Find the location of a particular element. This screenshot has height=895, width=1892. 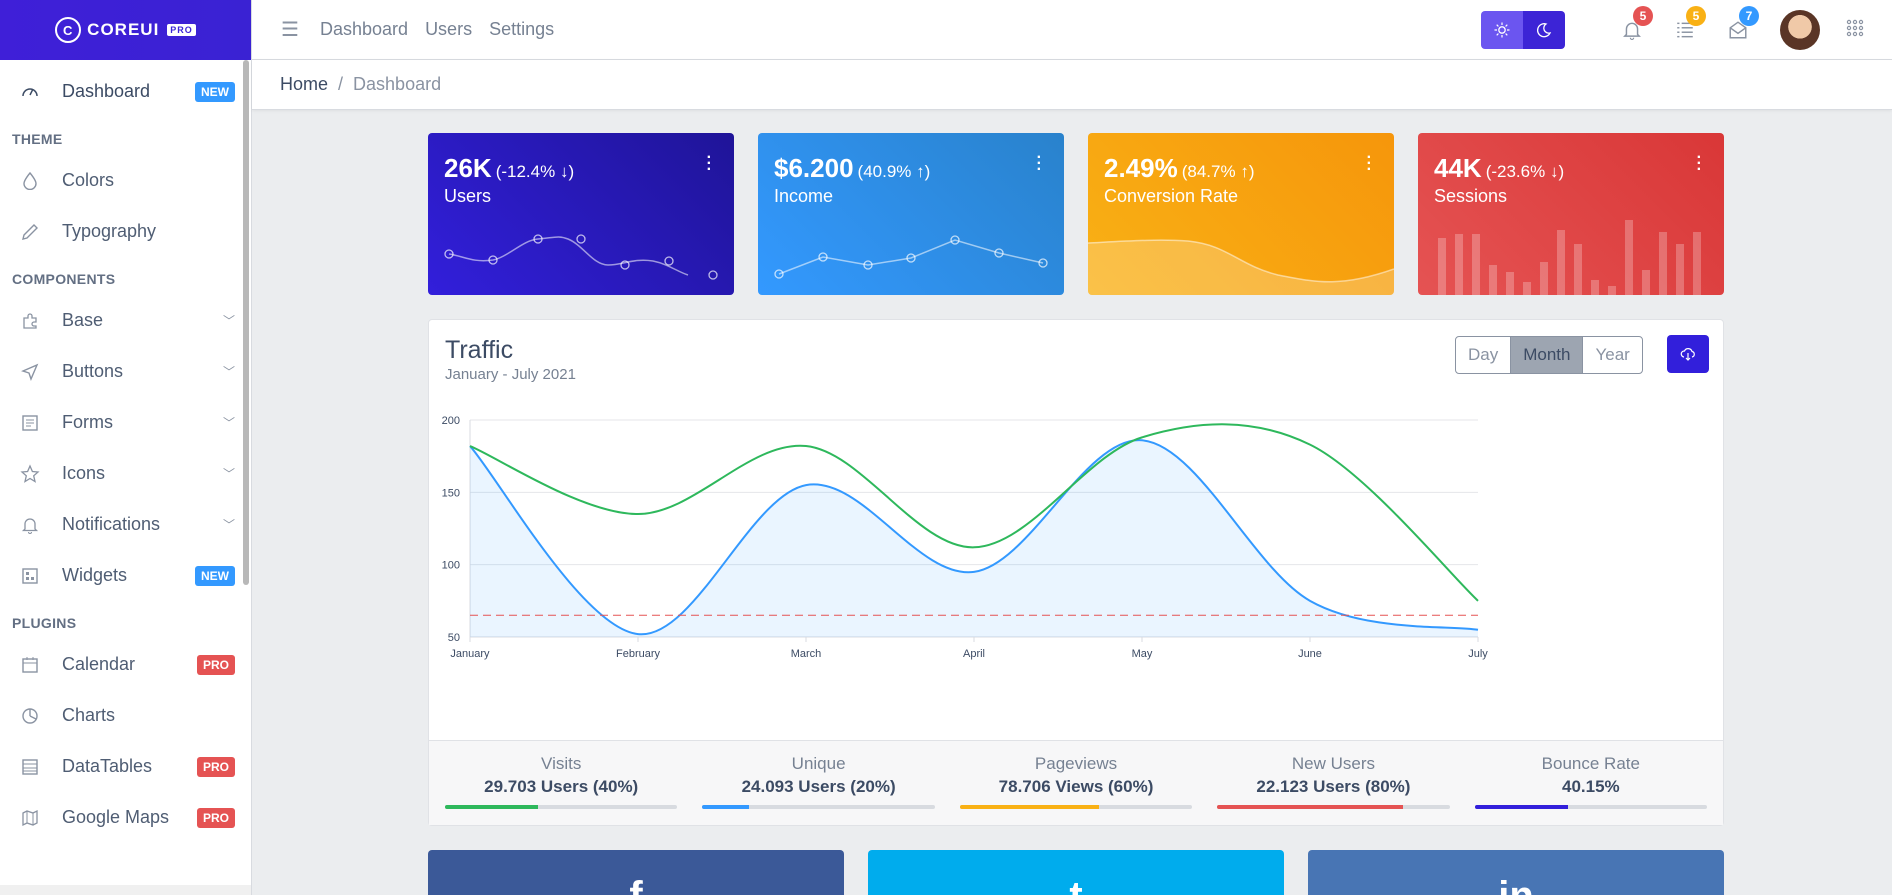

stat-value: 29.703 Users (40%) is located at coordinates (561, 786).